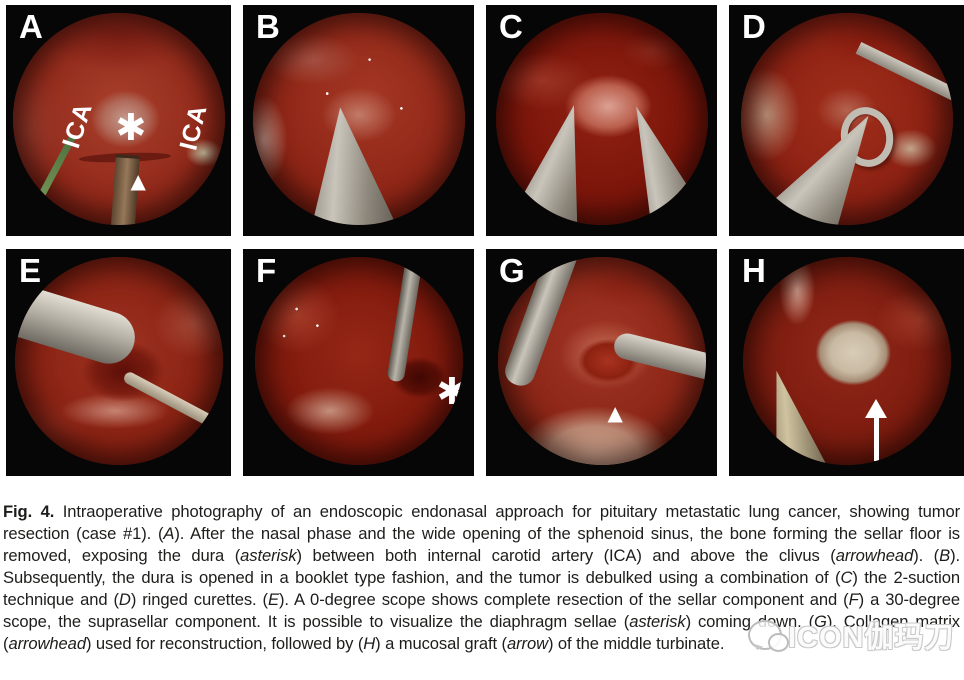 The height and width of the screenshot is (680, 964). What do you see at coordinates (790, 414) in the screenshot?
I see `instrument-tip` at bounding box center [790, 414].